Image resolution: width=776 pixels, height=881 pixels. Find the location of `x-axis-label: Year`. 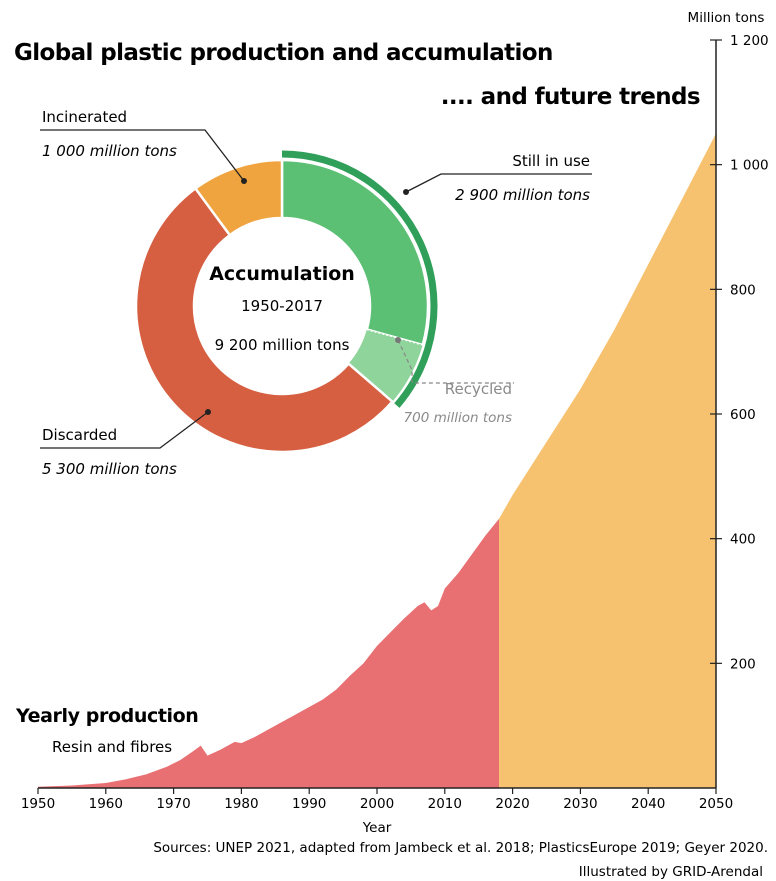

x-axis-label: Year is located at coordinates (377, 828).